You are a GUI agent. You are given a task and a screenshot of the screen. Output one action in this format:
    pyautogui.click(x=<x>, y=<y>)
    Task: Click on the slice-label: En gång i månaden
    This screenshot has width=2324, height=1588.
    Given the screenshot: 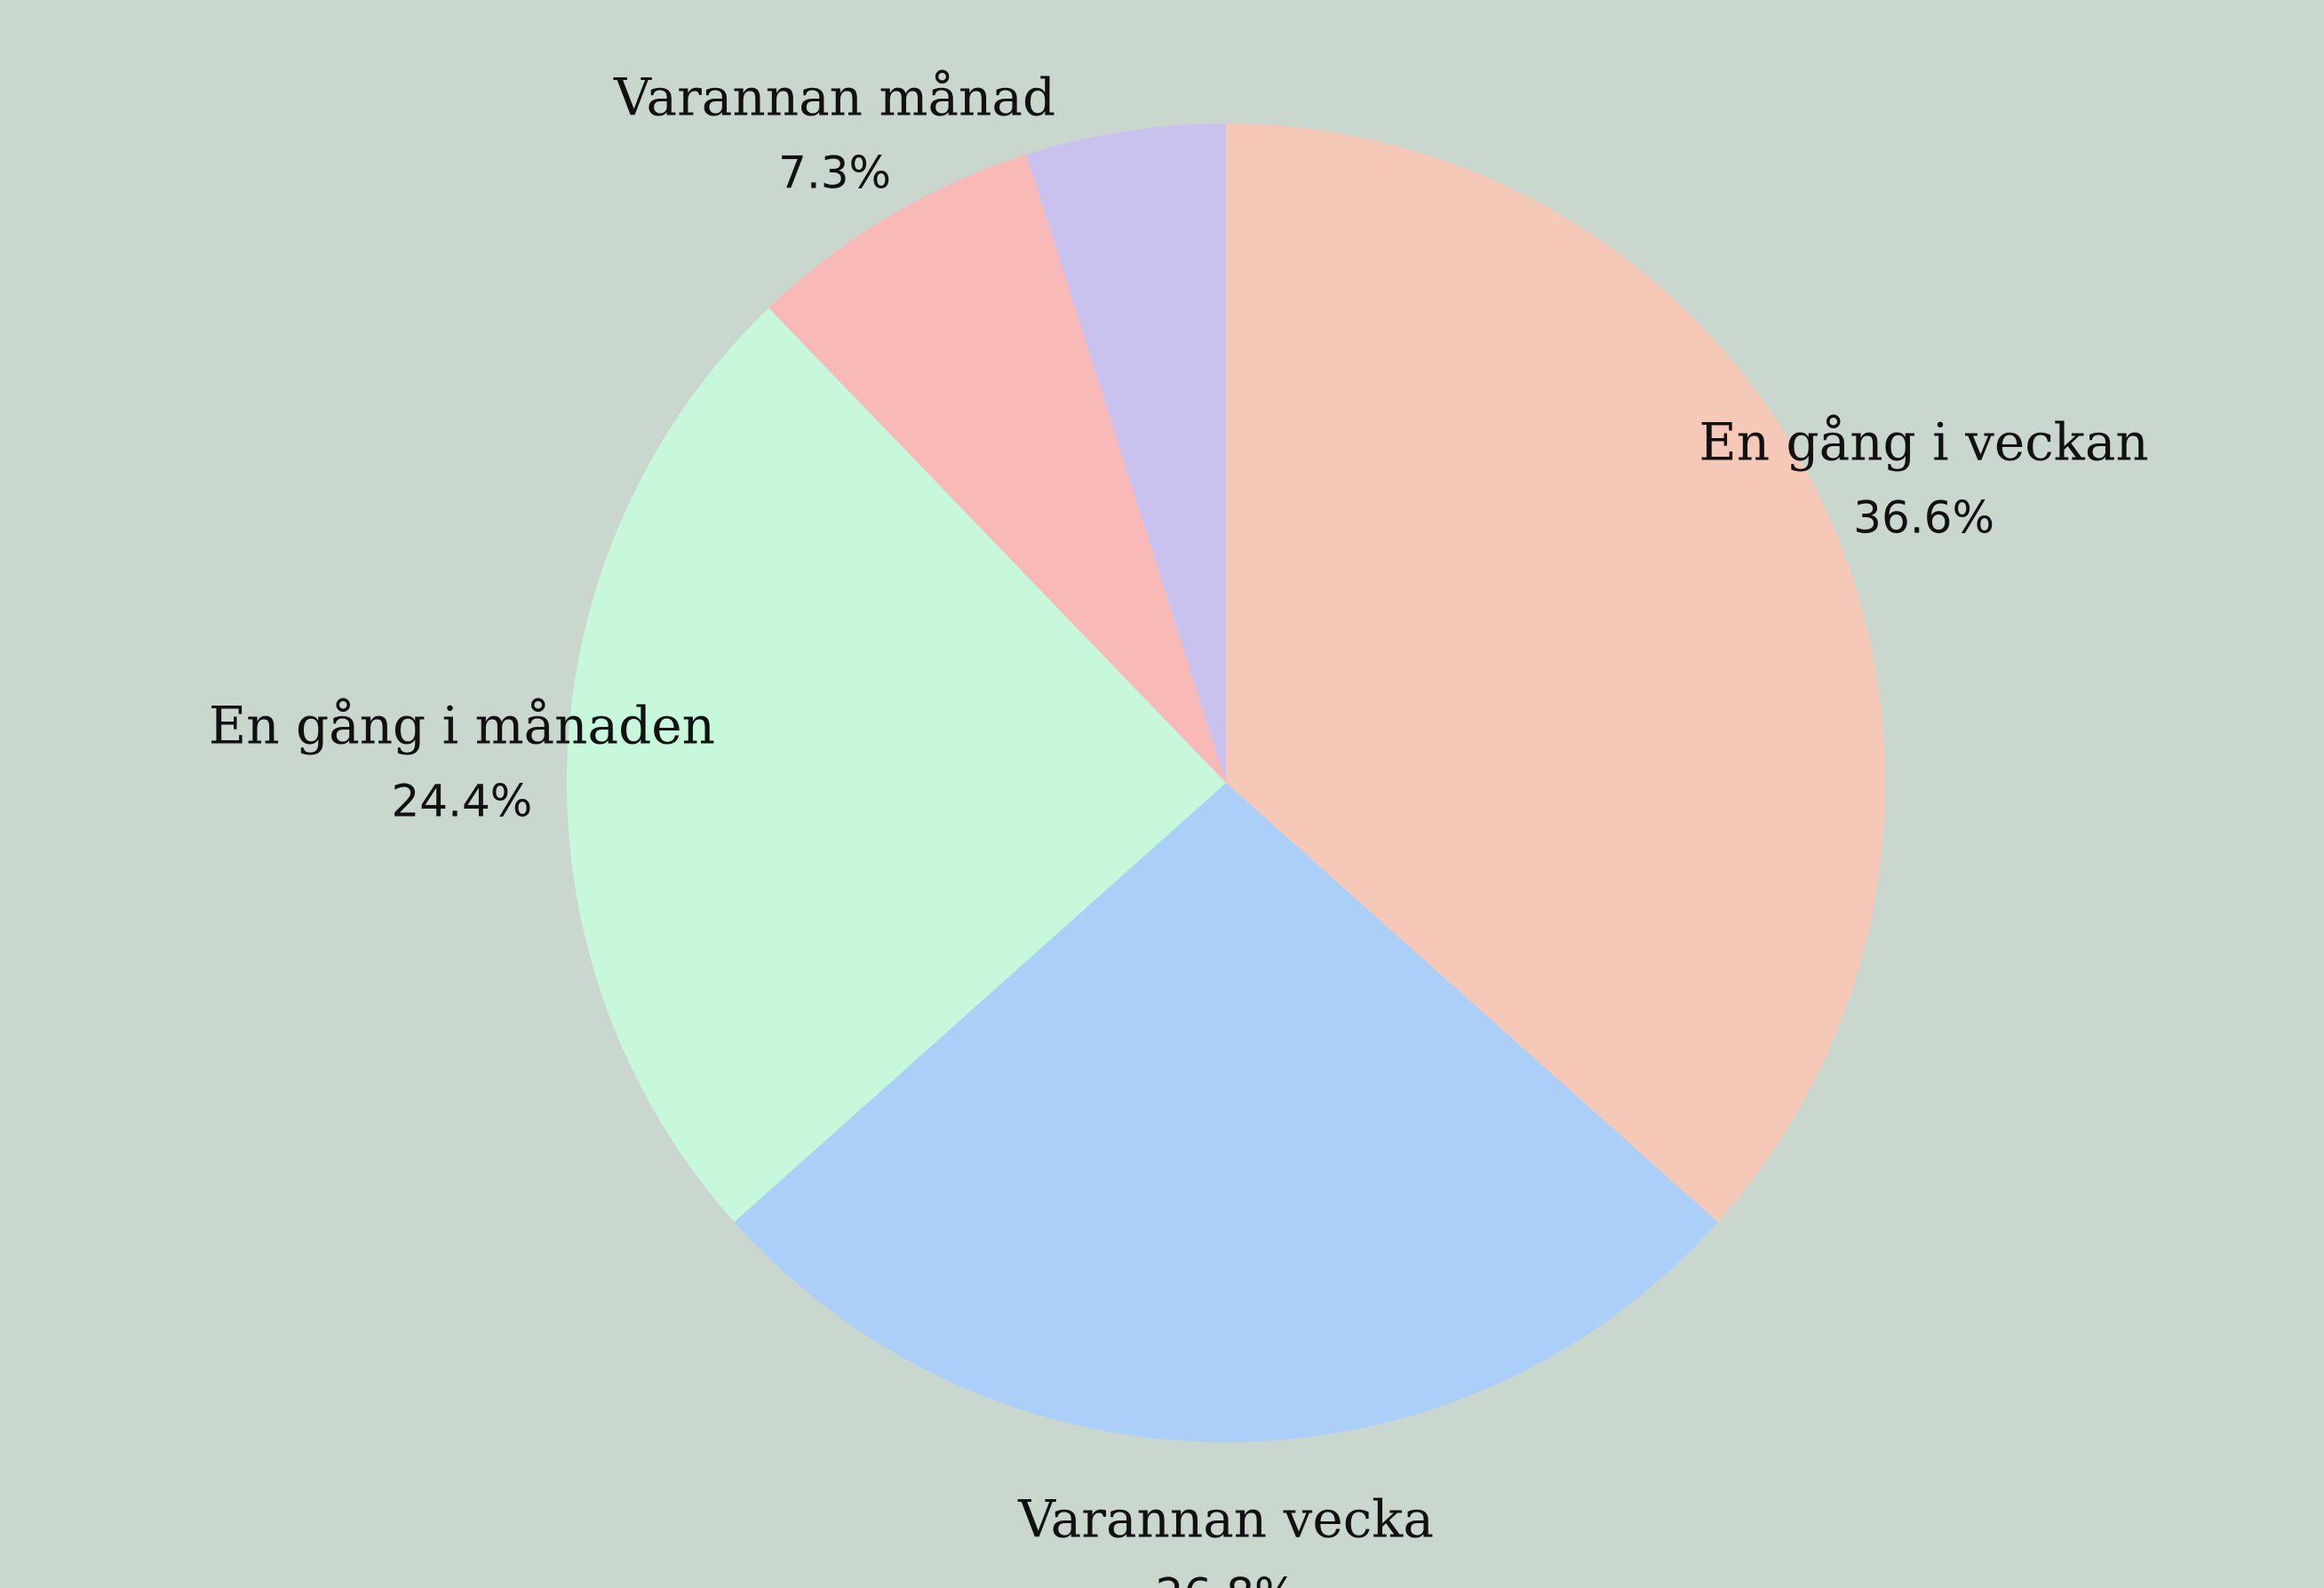 What is the action you would take?
    pyautogui.click(x=462, y=726)
    